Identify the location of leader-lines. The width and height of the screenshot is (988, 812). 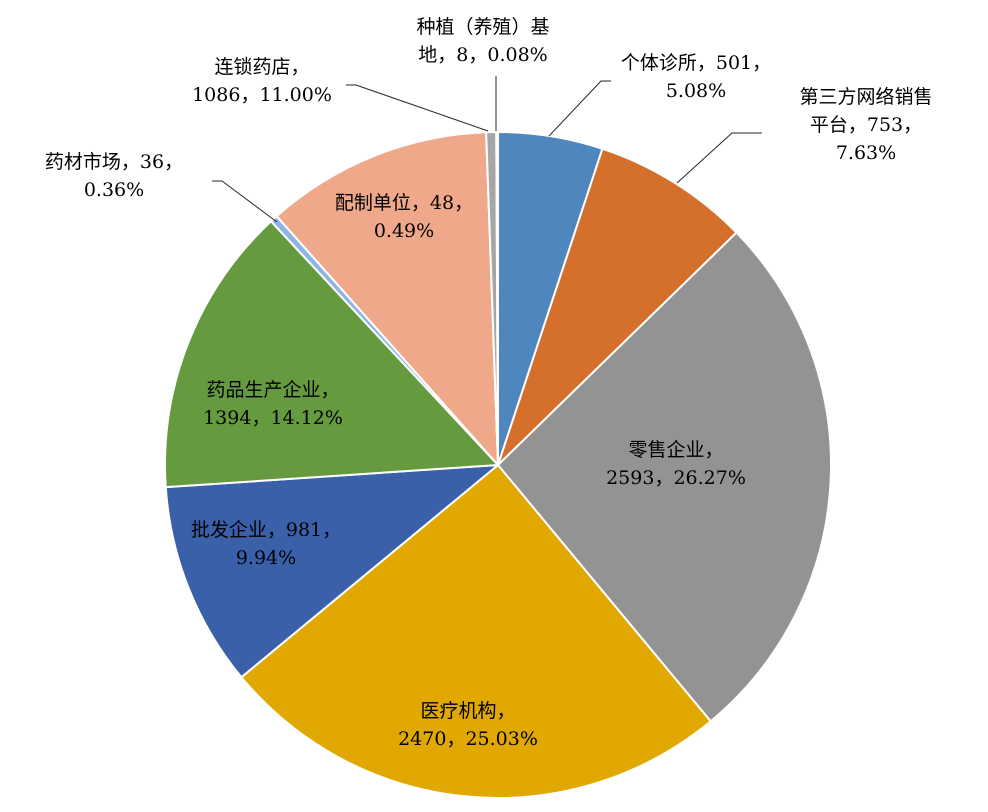
(487, 149).